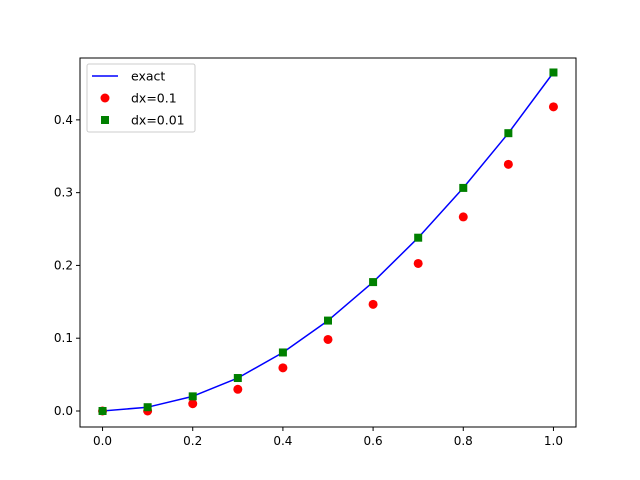  I want to click on legend-box, so click(141, 98).